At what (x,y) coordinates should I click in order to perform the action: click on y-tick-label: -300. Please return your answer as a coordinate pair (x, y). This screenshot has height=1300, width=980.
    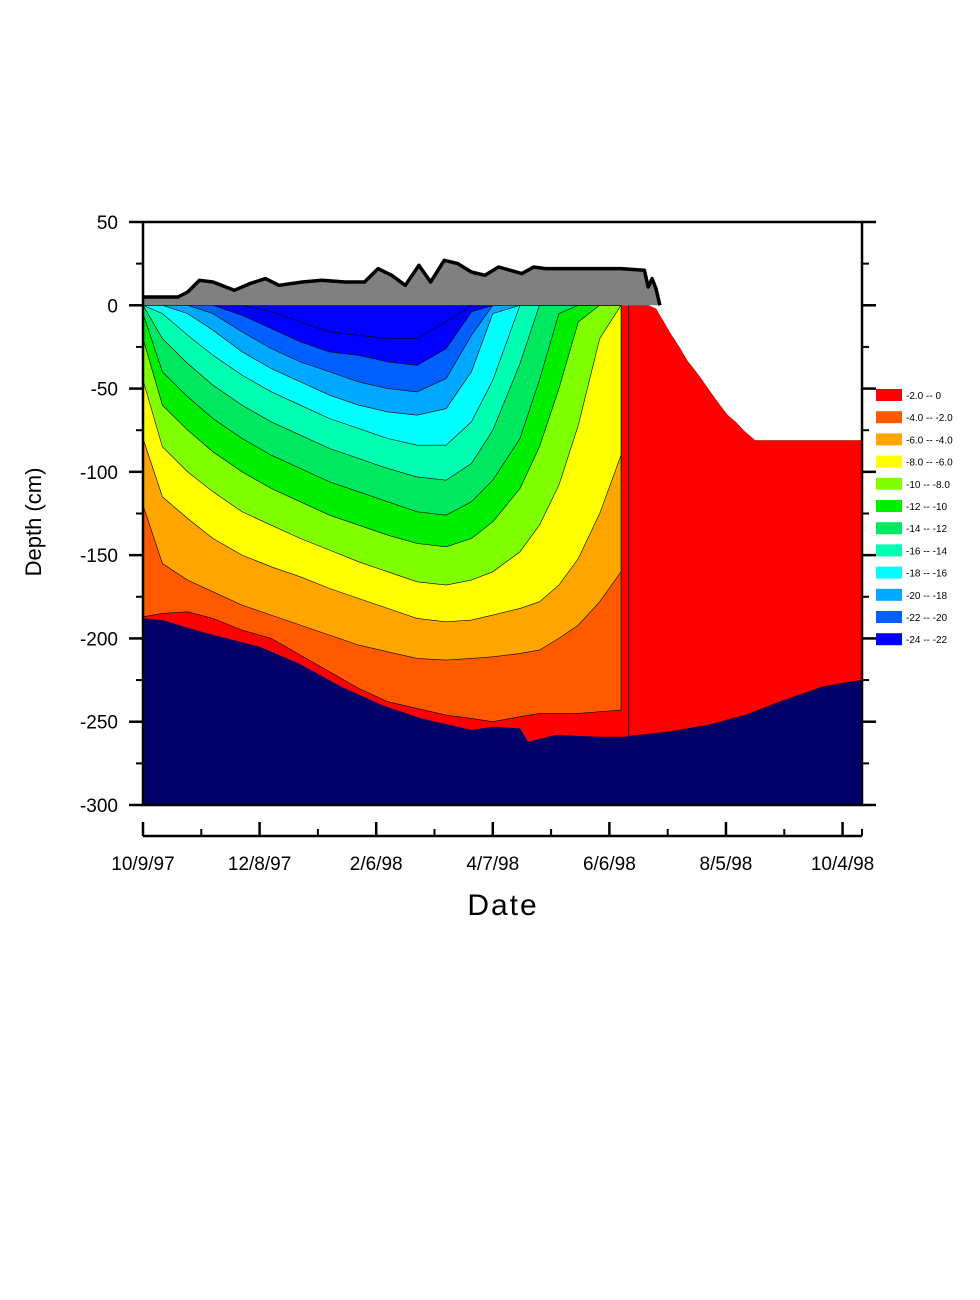
    Looking at the image, I should click on (99, 806).